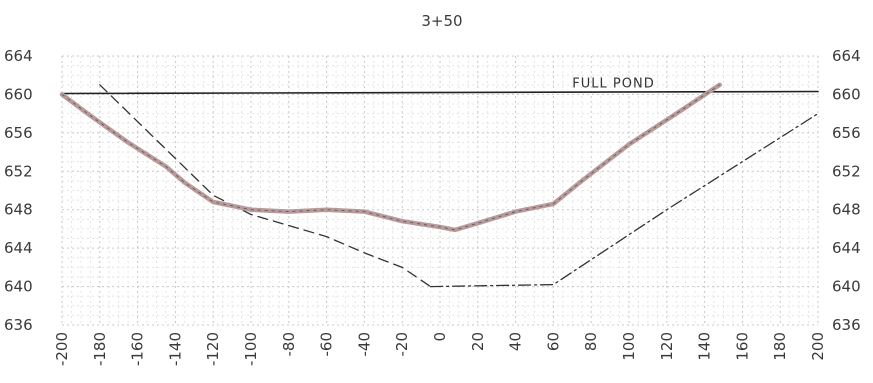 The image size is (873, 383). I want to click on x-tick-label: 140, so click(705, 346).